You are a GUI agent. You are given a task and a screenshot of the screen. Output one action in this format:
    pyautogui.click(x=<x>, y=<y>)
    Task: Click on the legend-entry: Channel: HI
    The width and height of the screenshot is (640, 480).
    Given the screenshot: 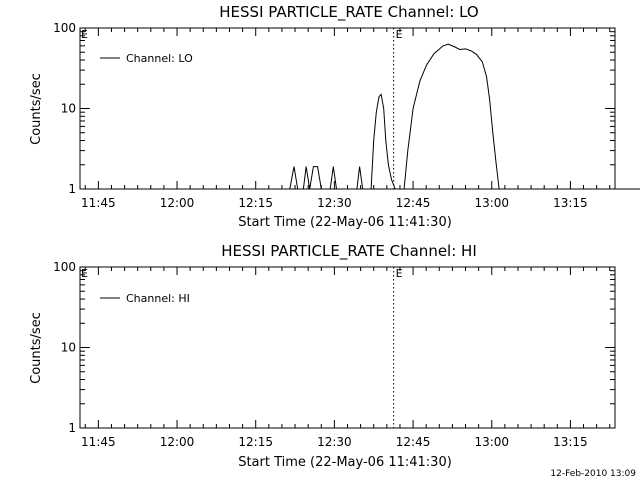 What is the action you would take?
    pyautogui.click(x=158, y=298)
    